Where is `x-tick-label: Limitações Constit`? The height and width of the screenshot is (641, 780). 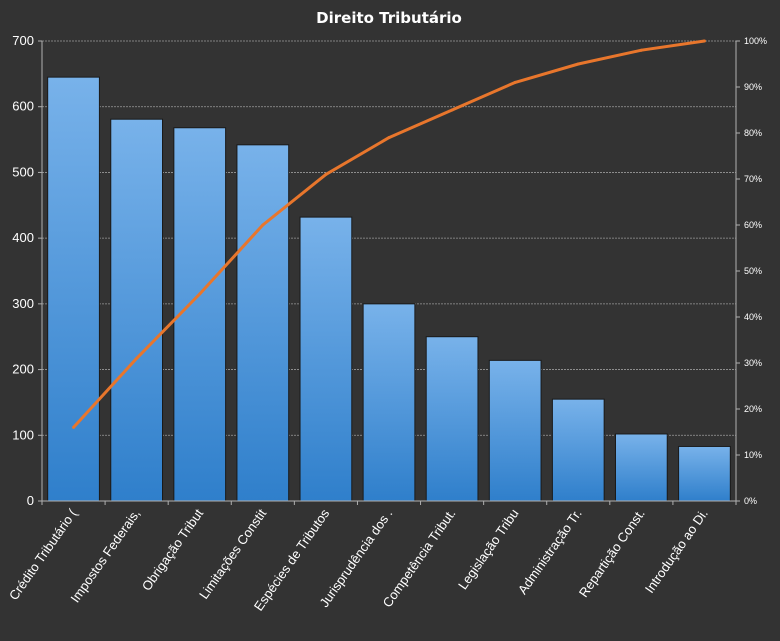
x-tick-label: Limitações Constit is located at coordinates (232, 554).